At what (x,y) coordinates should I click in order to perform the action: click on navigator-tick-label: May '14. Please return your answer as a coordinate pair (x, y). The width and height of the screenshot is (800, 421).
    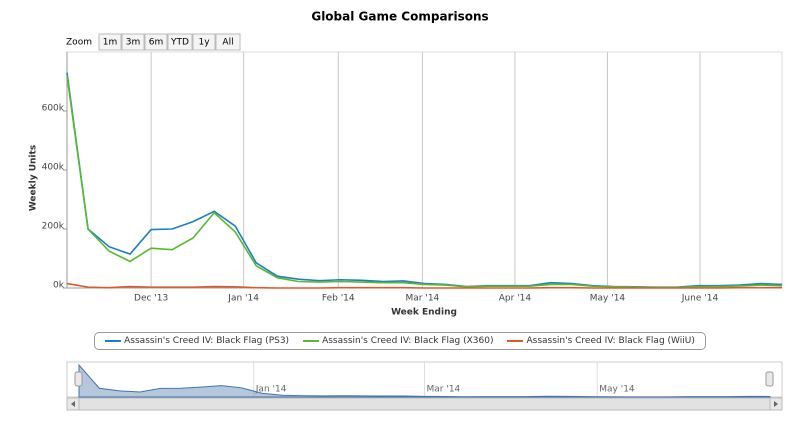
    Looking at the image, I should click on (617, 390).